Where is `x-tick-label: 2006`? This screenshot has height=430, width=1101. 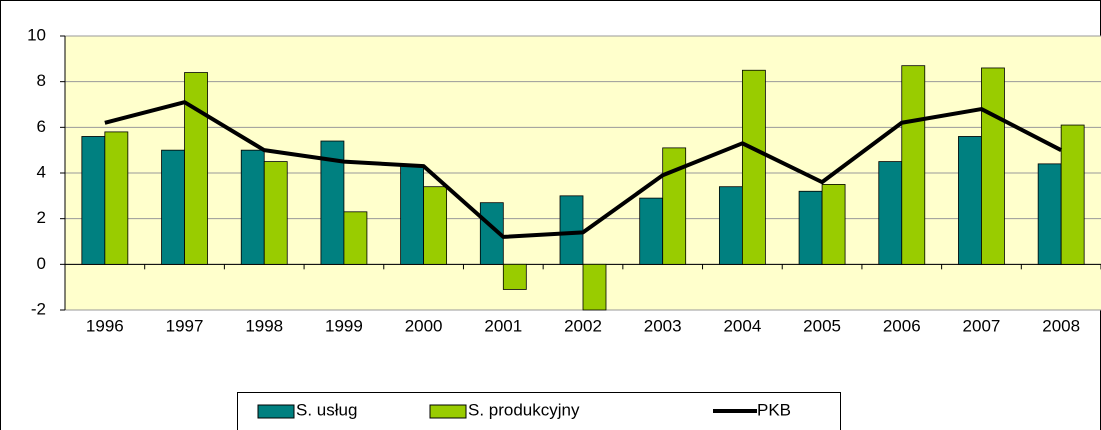 x-tick-label: 2006 is located at coordinates (902, 325).